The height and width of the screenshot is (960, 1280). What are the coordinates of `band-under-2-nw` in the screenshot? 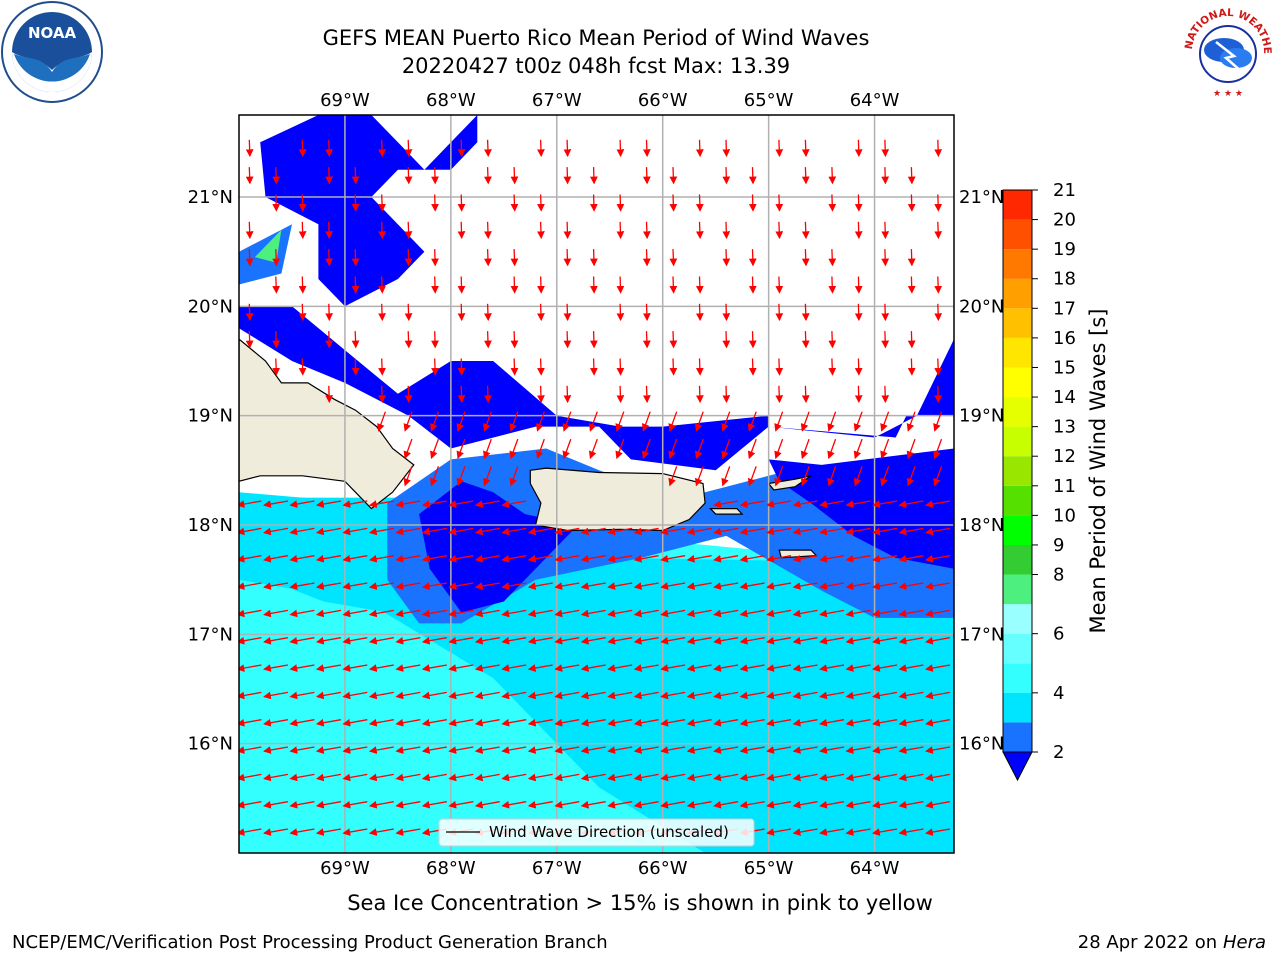 It's located at (369, 211).